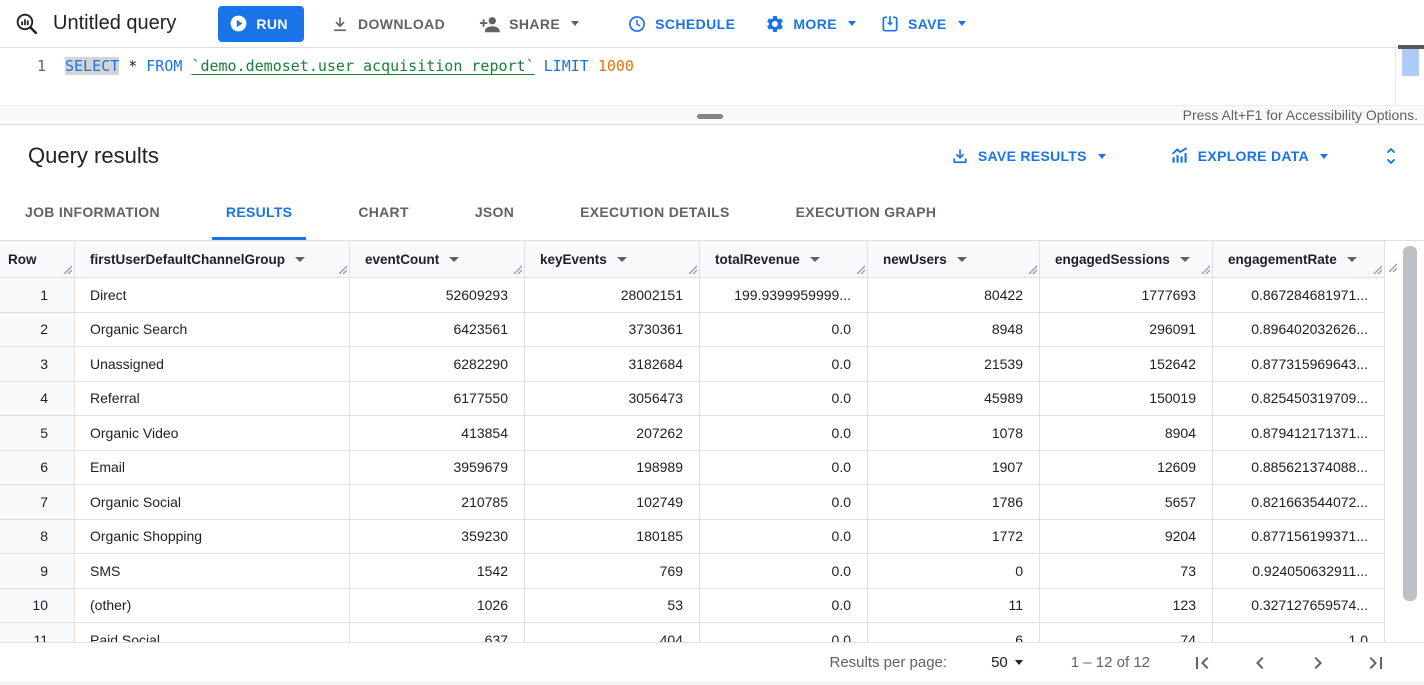  Describe the element at coordinates (866, 211) in the screenshot. I see `tab-execution-graph: EXECUTION GRAPH` at that location.